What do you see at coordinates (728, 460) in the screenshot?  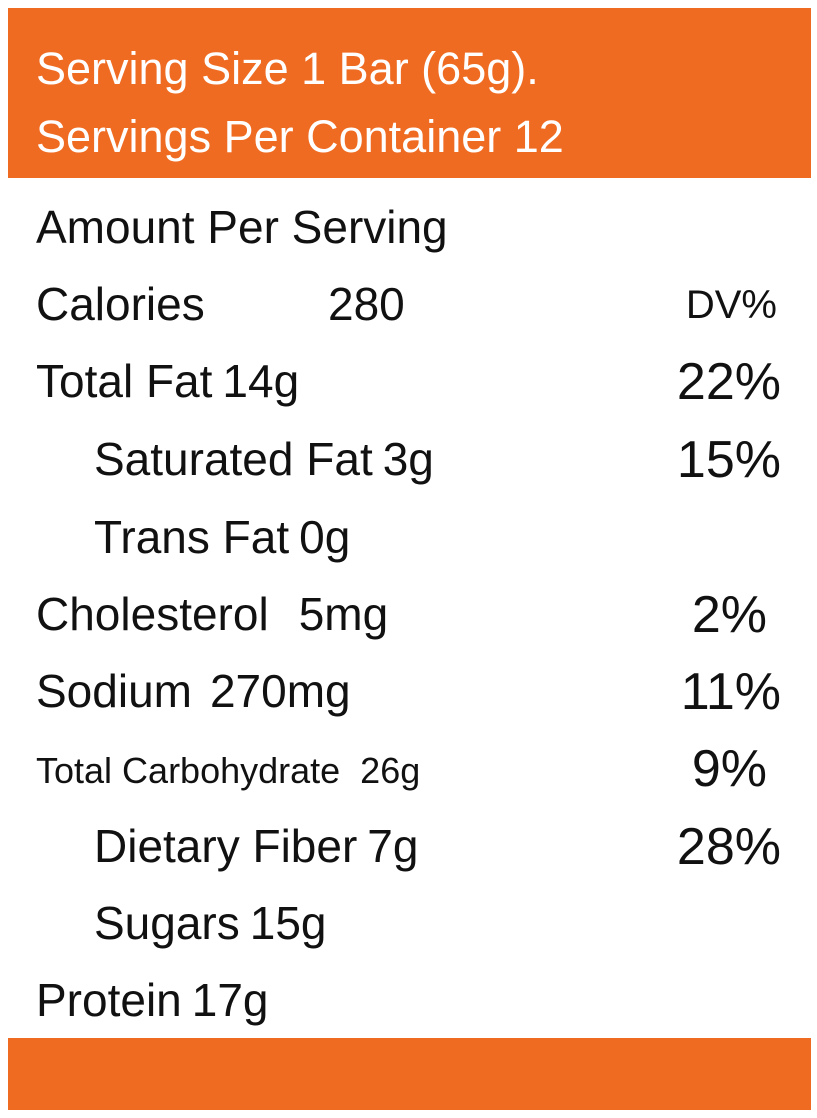 I see `daily-value-percent: 15%` at bounding box center [728, 460].